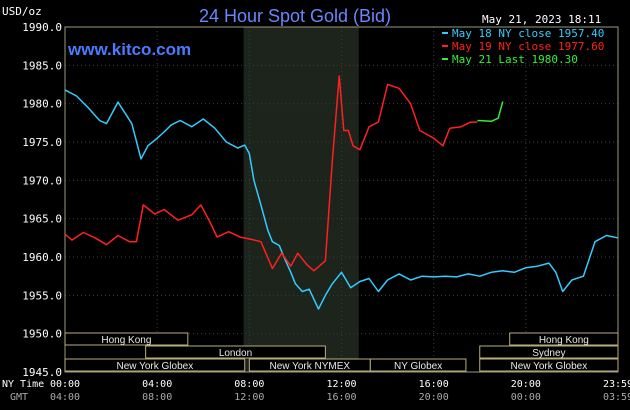  Describe the element at coordinates (526, 397) in the screenshot. I see `x-tick-label-gmt: 00:00` at that location.